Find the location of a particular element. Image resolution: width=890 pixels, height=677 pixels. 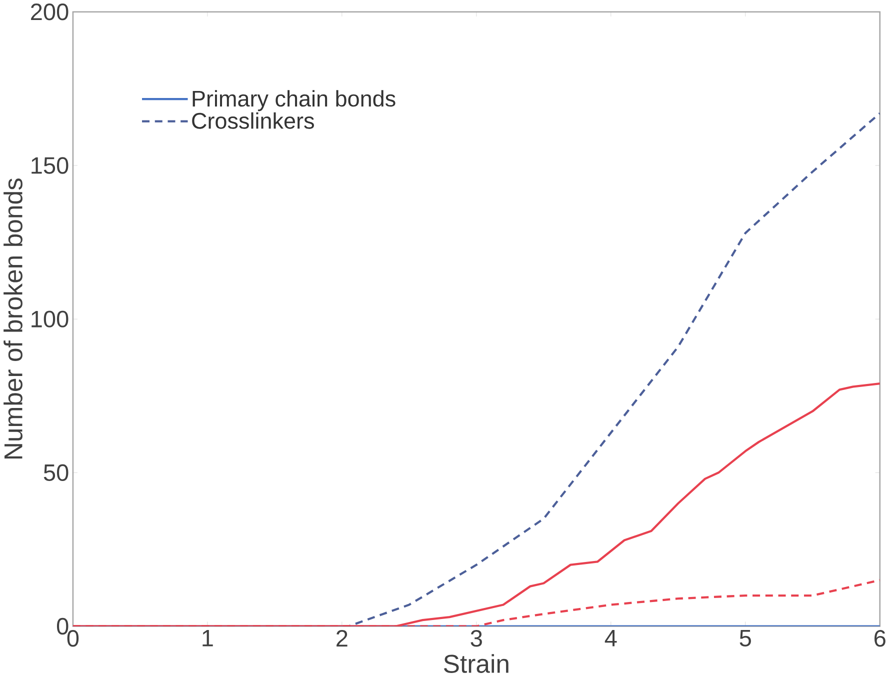

y-tick-label: 50 is located at coordinates (56, 473).